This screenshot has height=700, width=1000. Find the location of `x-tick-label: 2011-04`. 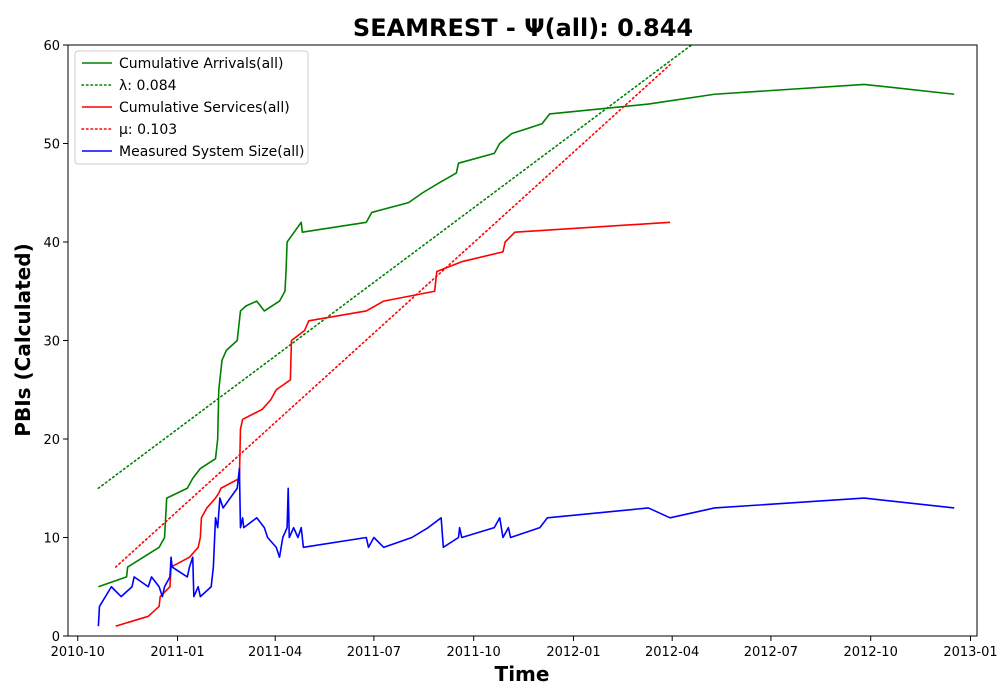

x-tick-label: 2011-04 is located at coordinates (275, 652).